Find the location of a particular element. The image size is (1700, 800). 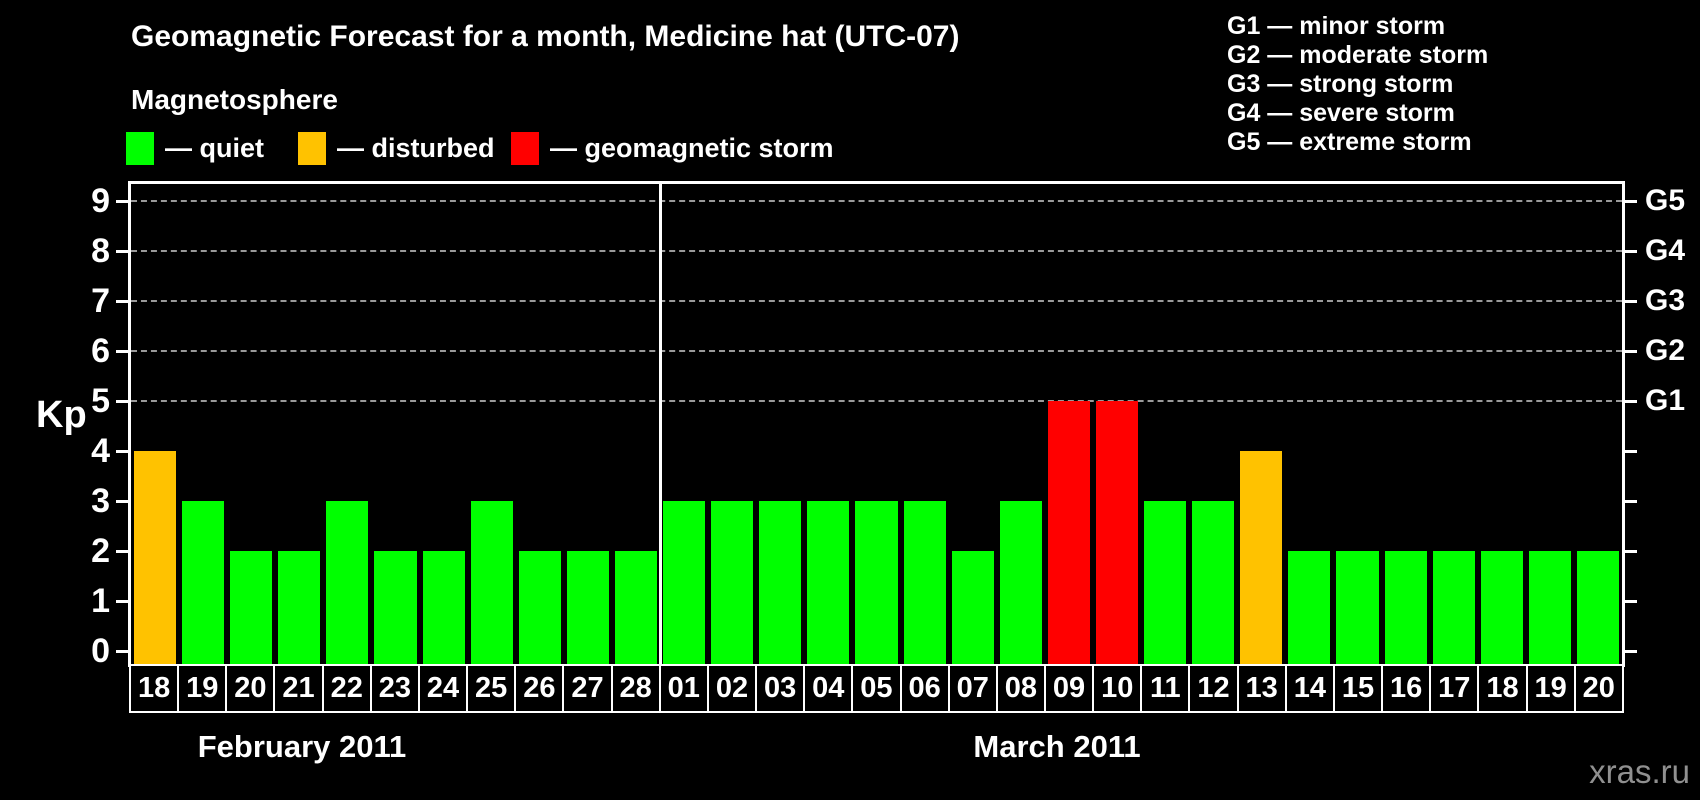

y-axis-tick-label-4: 4 is located at coordinates (100, 451).